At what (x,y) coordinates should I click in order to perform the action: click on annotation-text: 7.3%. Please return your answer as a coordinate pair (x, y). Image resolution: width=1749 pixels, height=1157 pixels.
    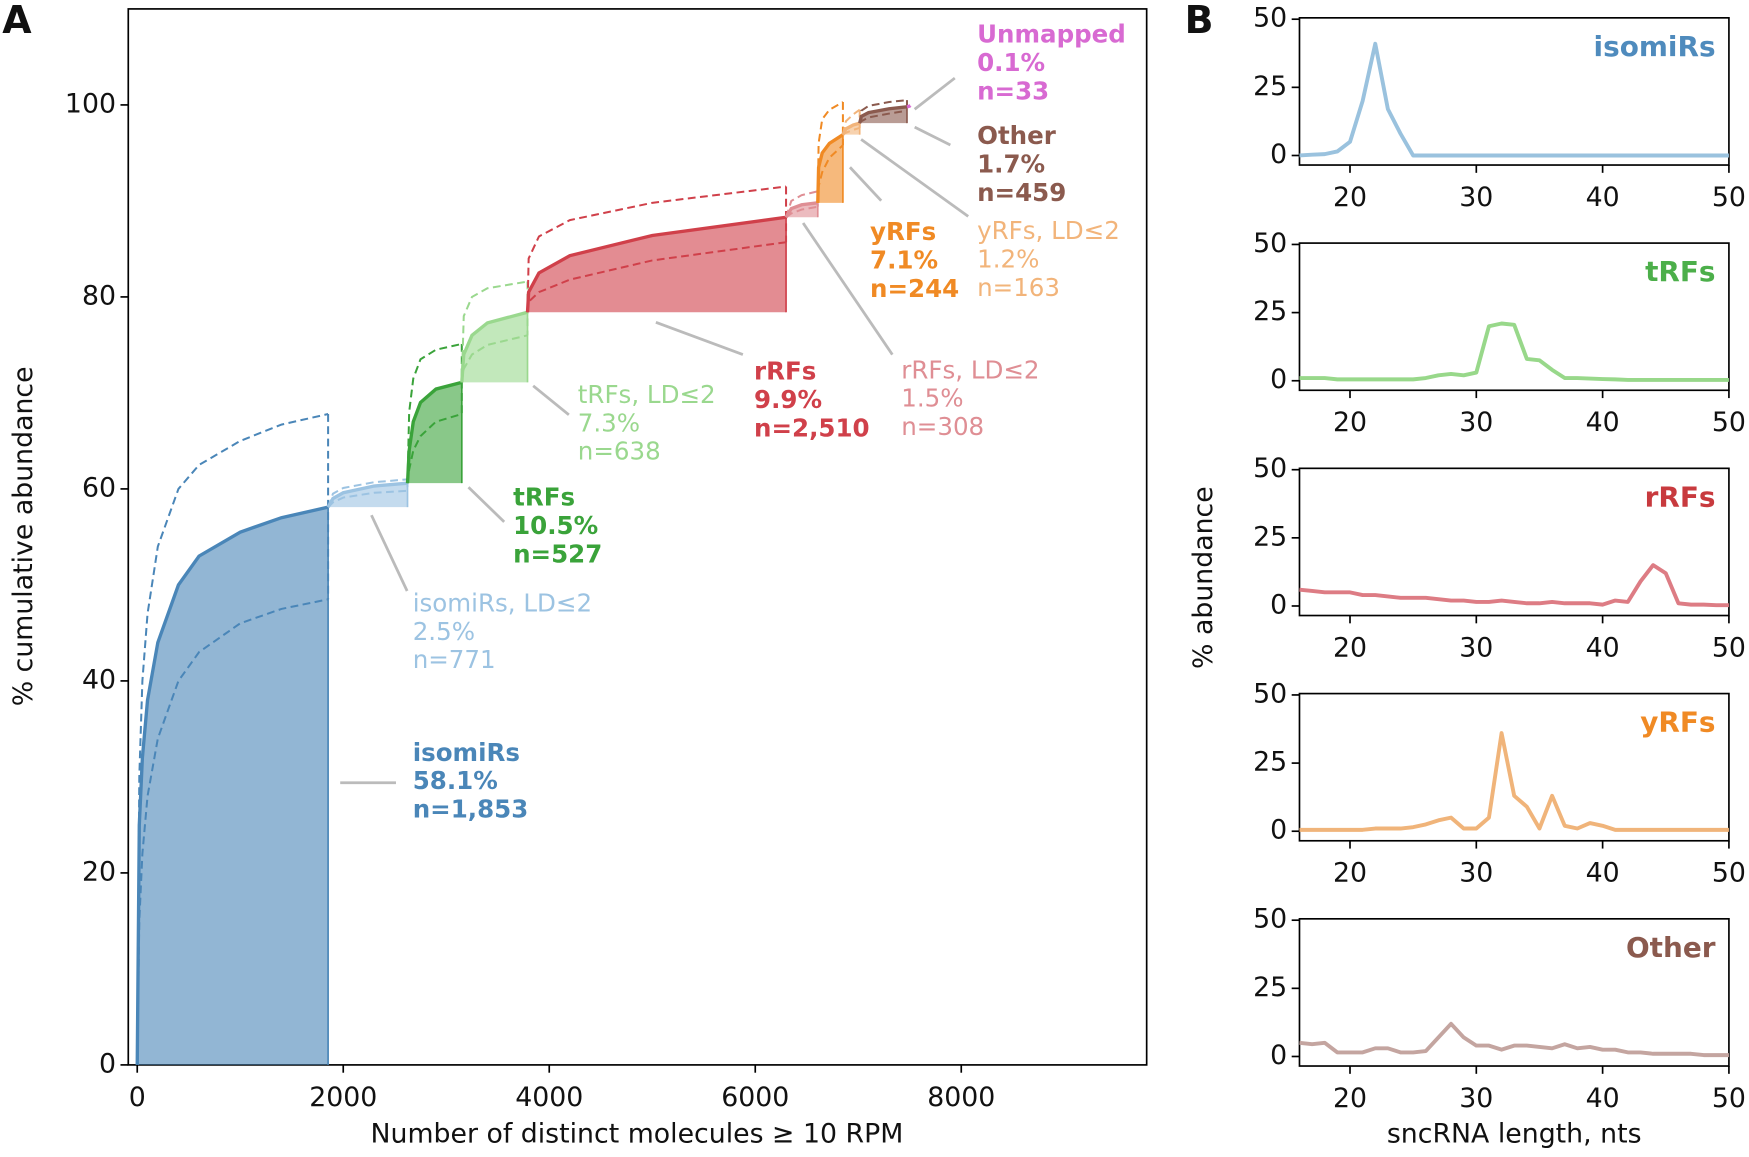
    Looking at the image, I should click on (609, 422).